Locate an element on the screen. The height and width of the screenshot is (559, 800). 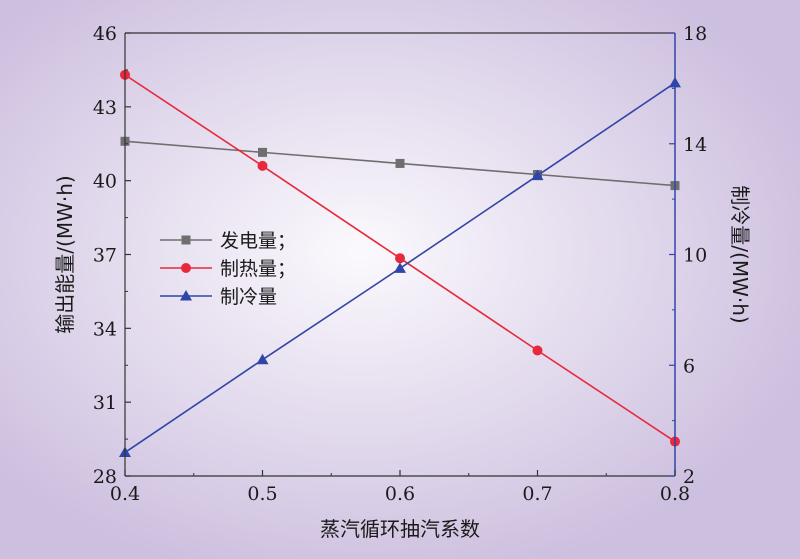
x-tick-label: 0.8 is located at coordinates (675, 494).